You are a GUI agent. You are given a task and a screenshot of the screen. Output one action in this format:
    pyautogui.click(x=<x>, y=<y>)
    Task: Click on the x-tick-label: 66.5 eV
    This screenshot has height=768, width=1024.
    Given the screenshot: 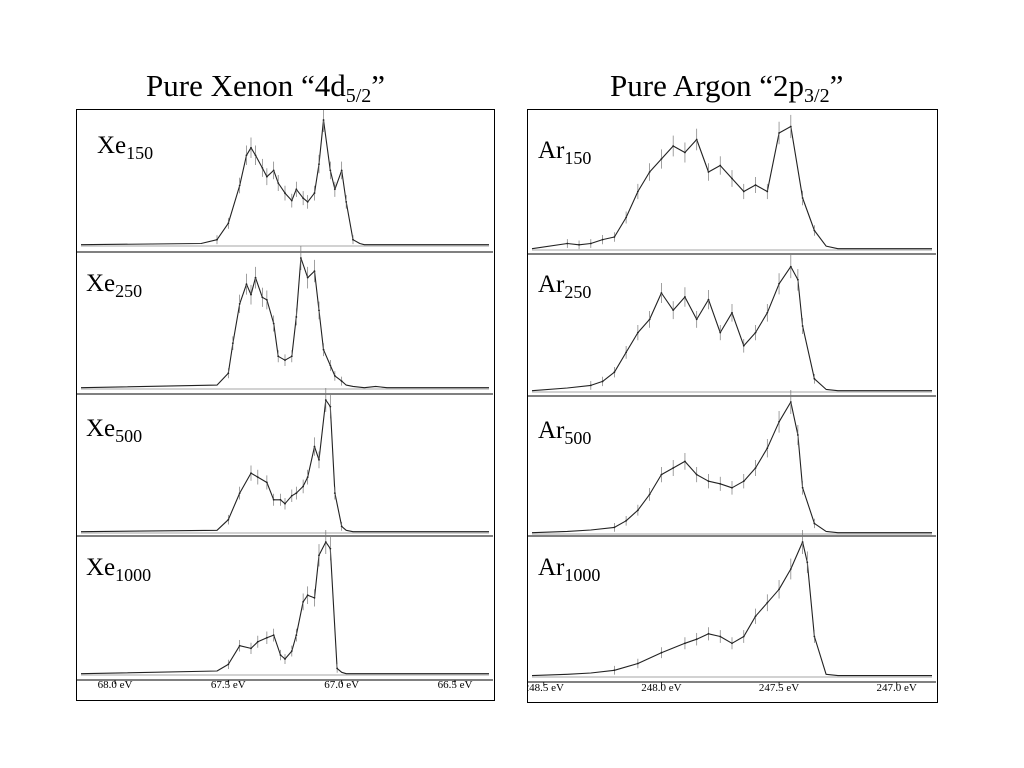 What is the action you would take?
    pyautogui.click(x=455, y=685)
    